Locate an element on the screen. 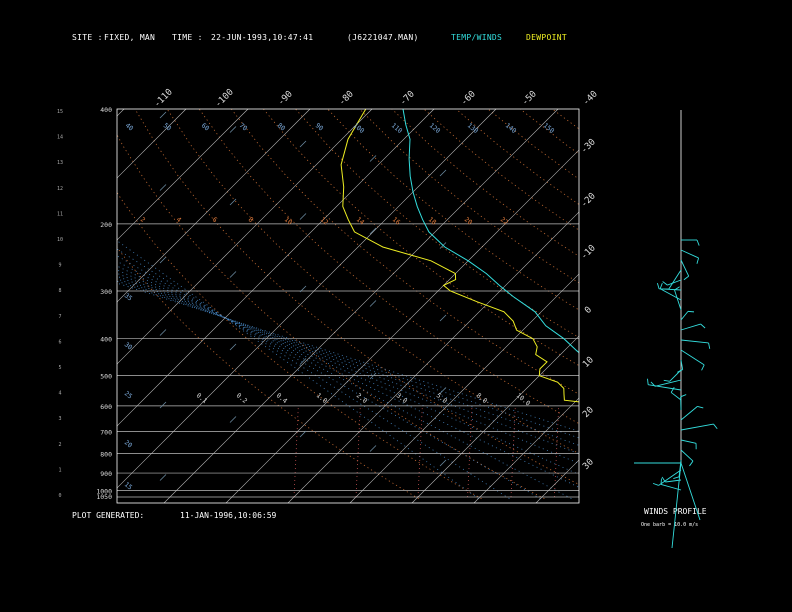  legend-temp-winds: TEMP/WINDS is located at coordinates (477, 37).